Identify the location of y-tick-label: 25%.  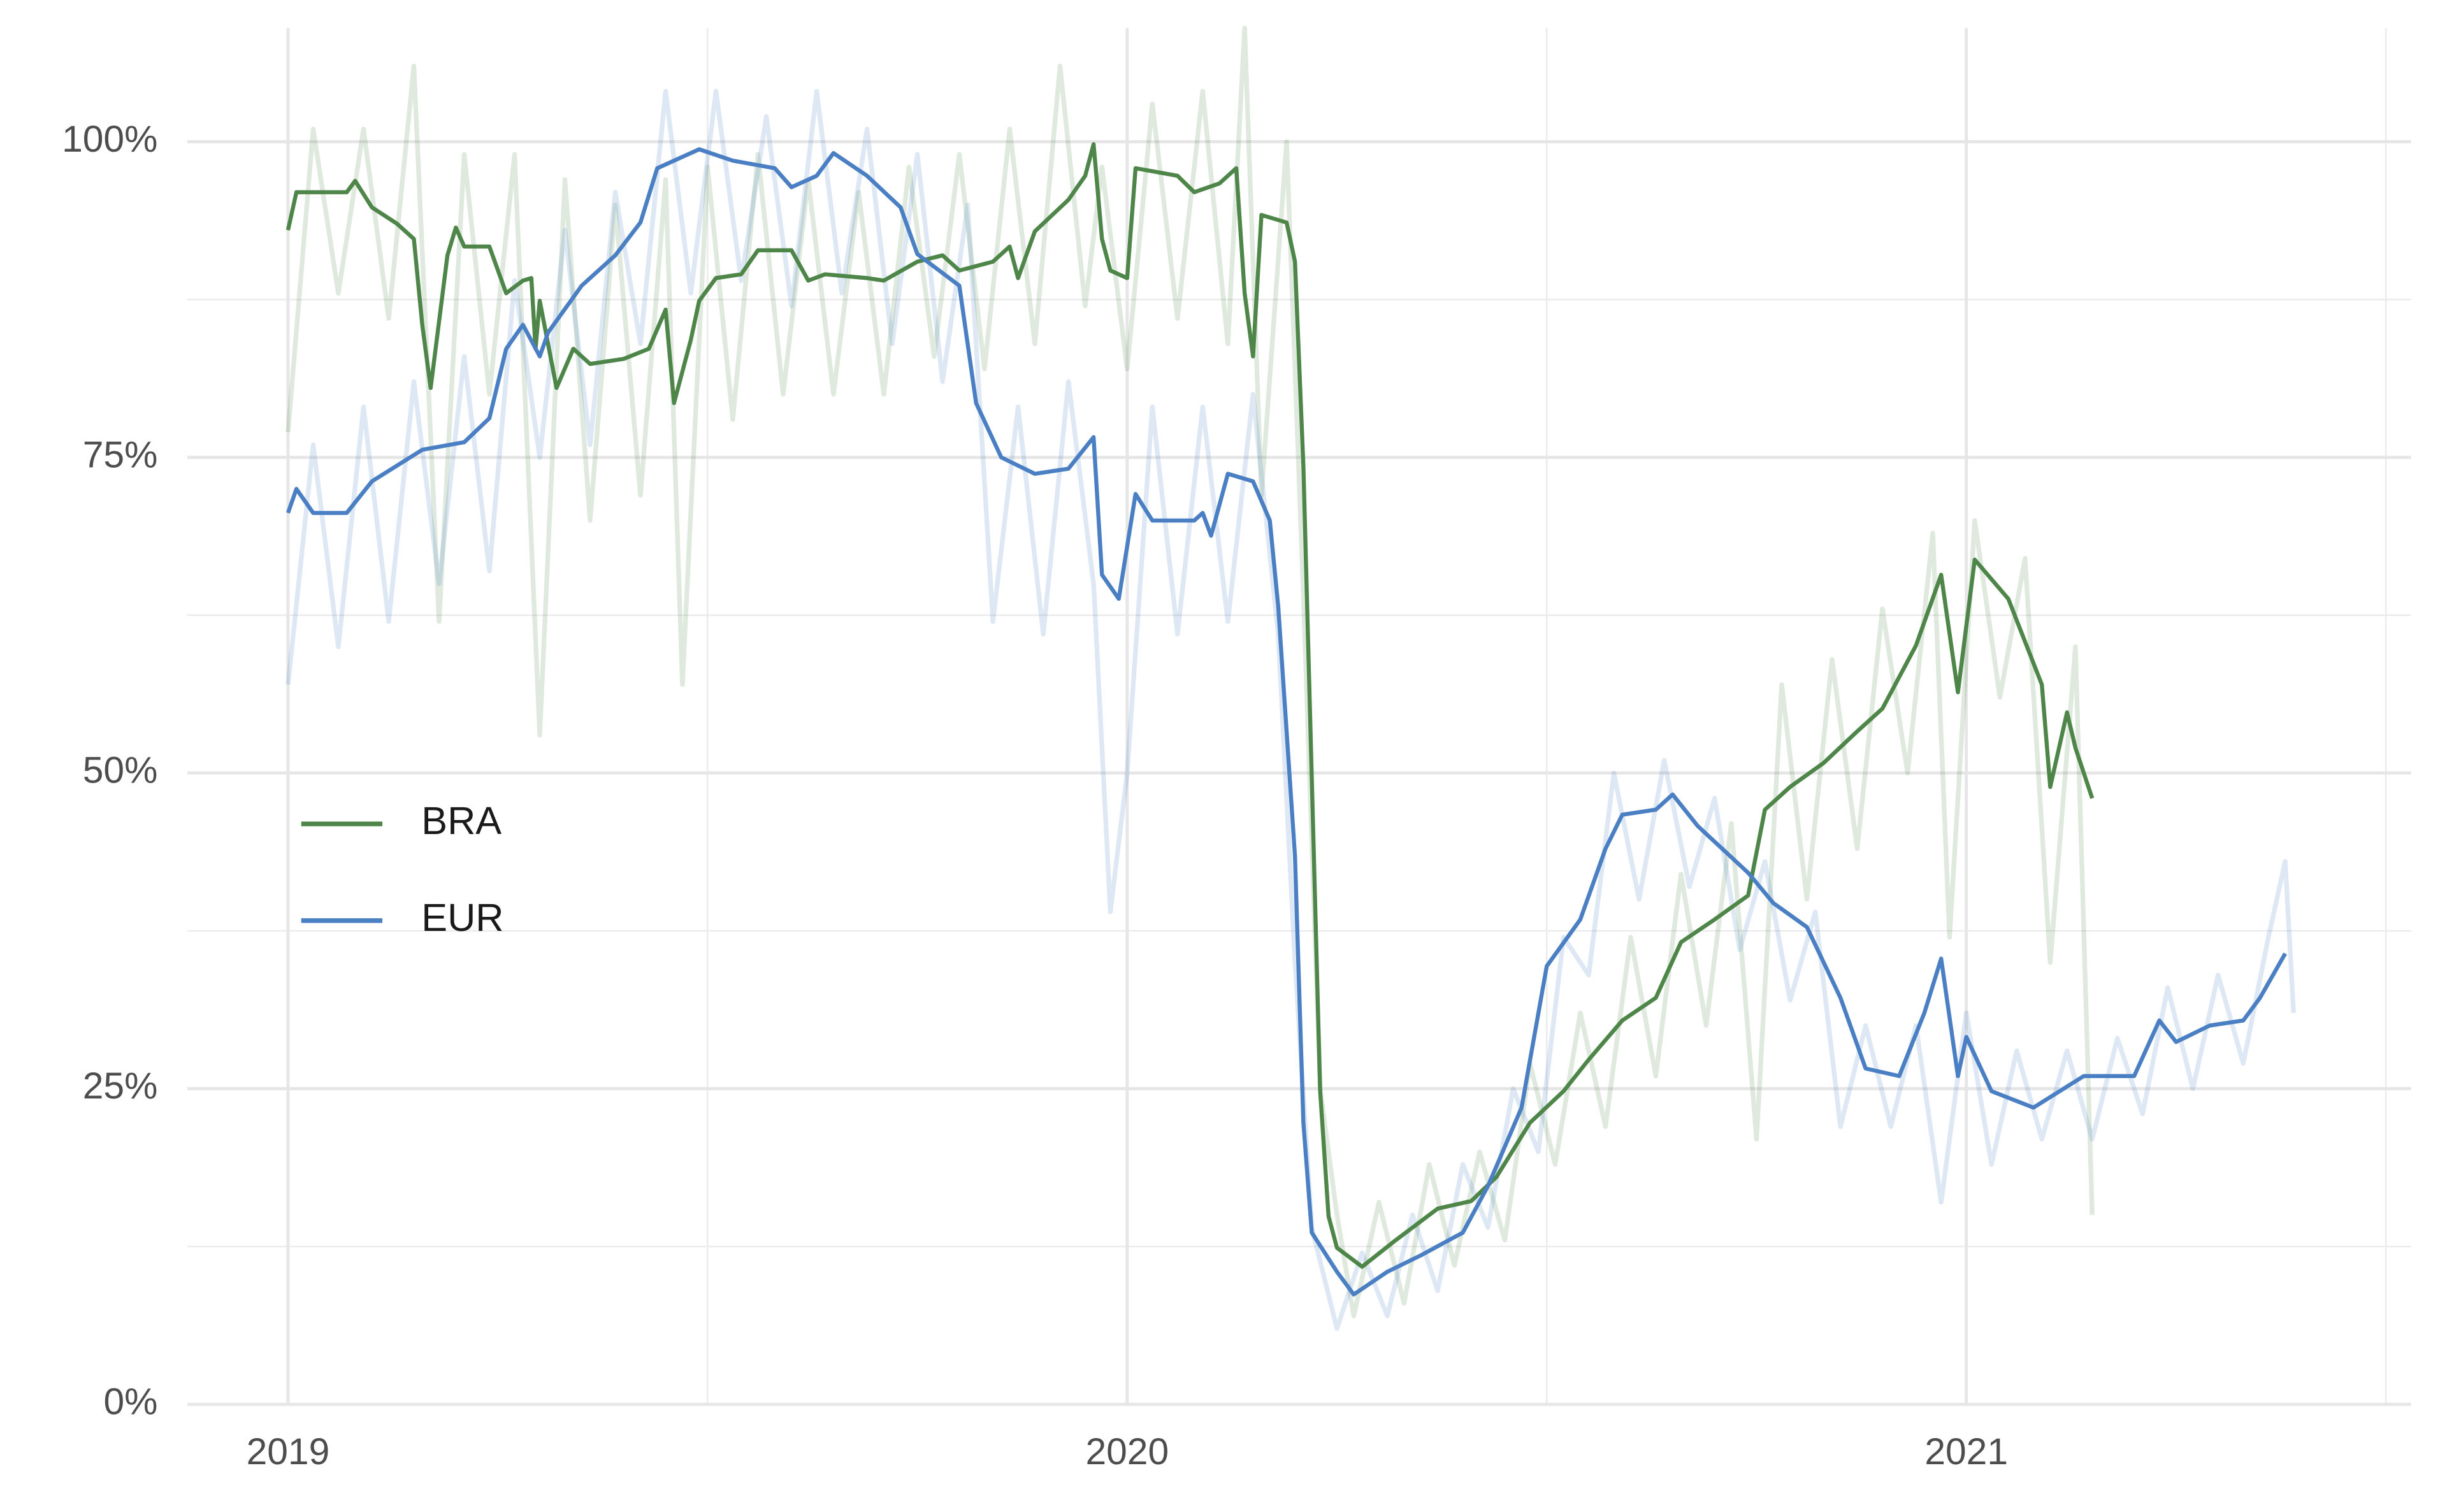
(120, 1086).